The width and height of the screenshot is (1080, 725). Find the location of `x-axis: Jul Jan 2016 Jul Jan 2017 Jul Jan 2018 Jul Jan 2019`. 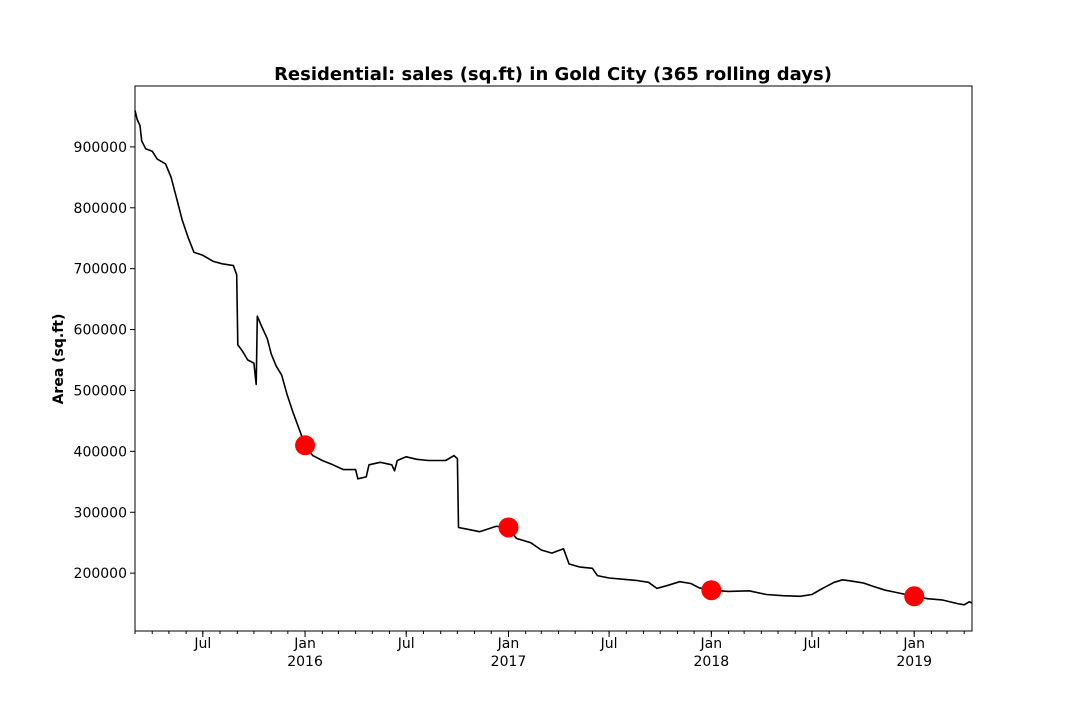

x-axis: Jul Jan 2016 Jul Jan 2017 Jul Jan 2018 Jul Jan 2019 is located at coordinates (549, 650).